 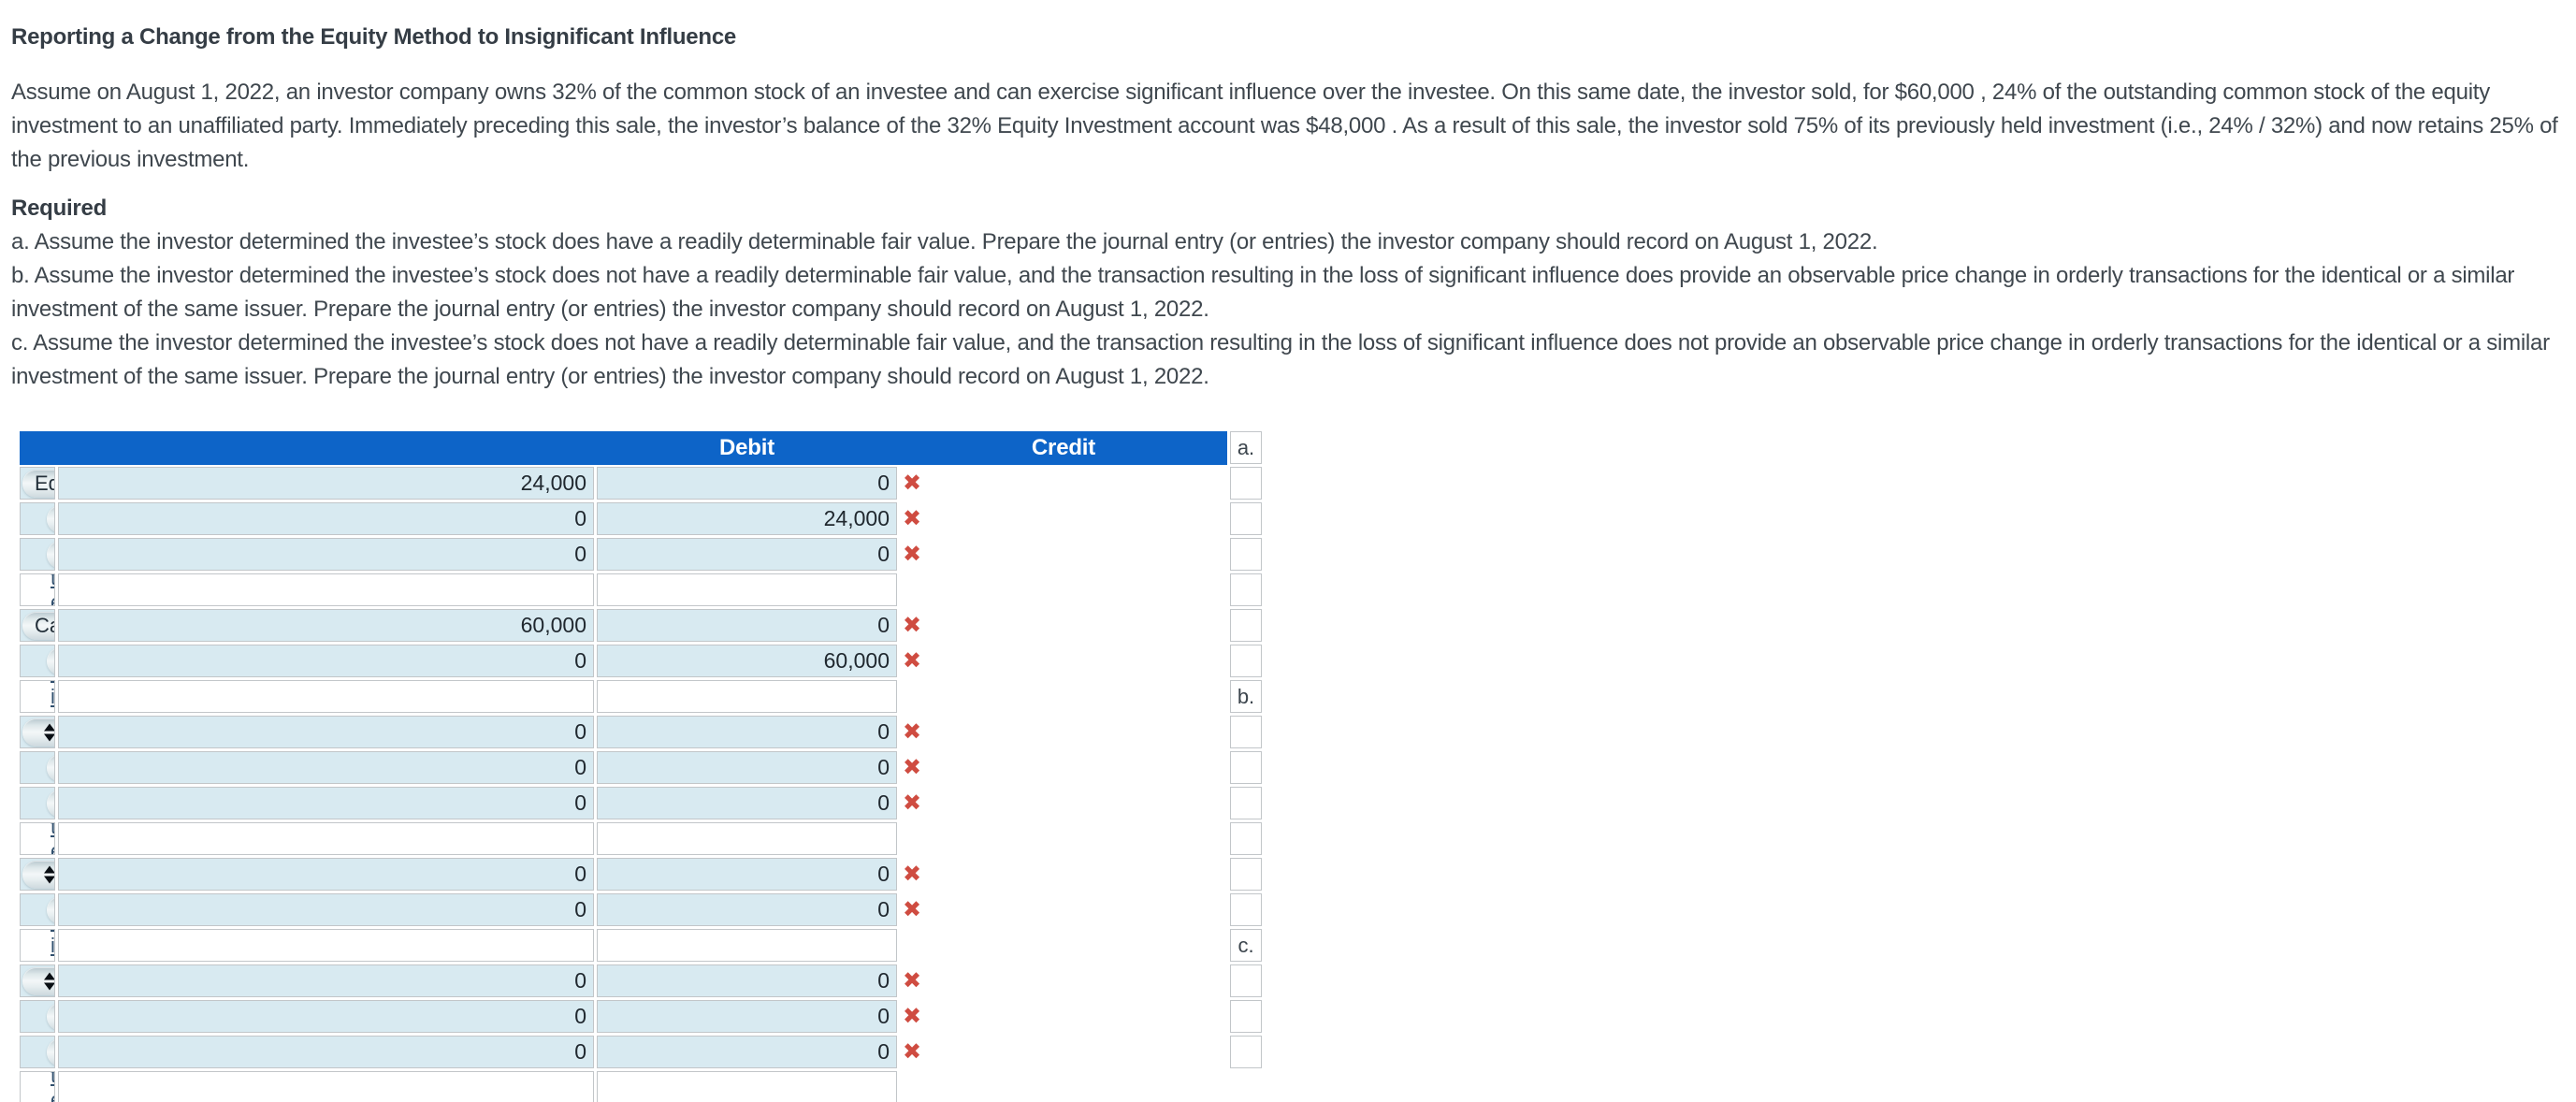 I want to click on account-cell: Unrealized holding gain (in net income), so click(x=37, y=518).